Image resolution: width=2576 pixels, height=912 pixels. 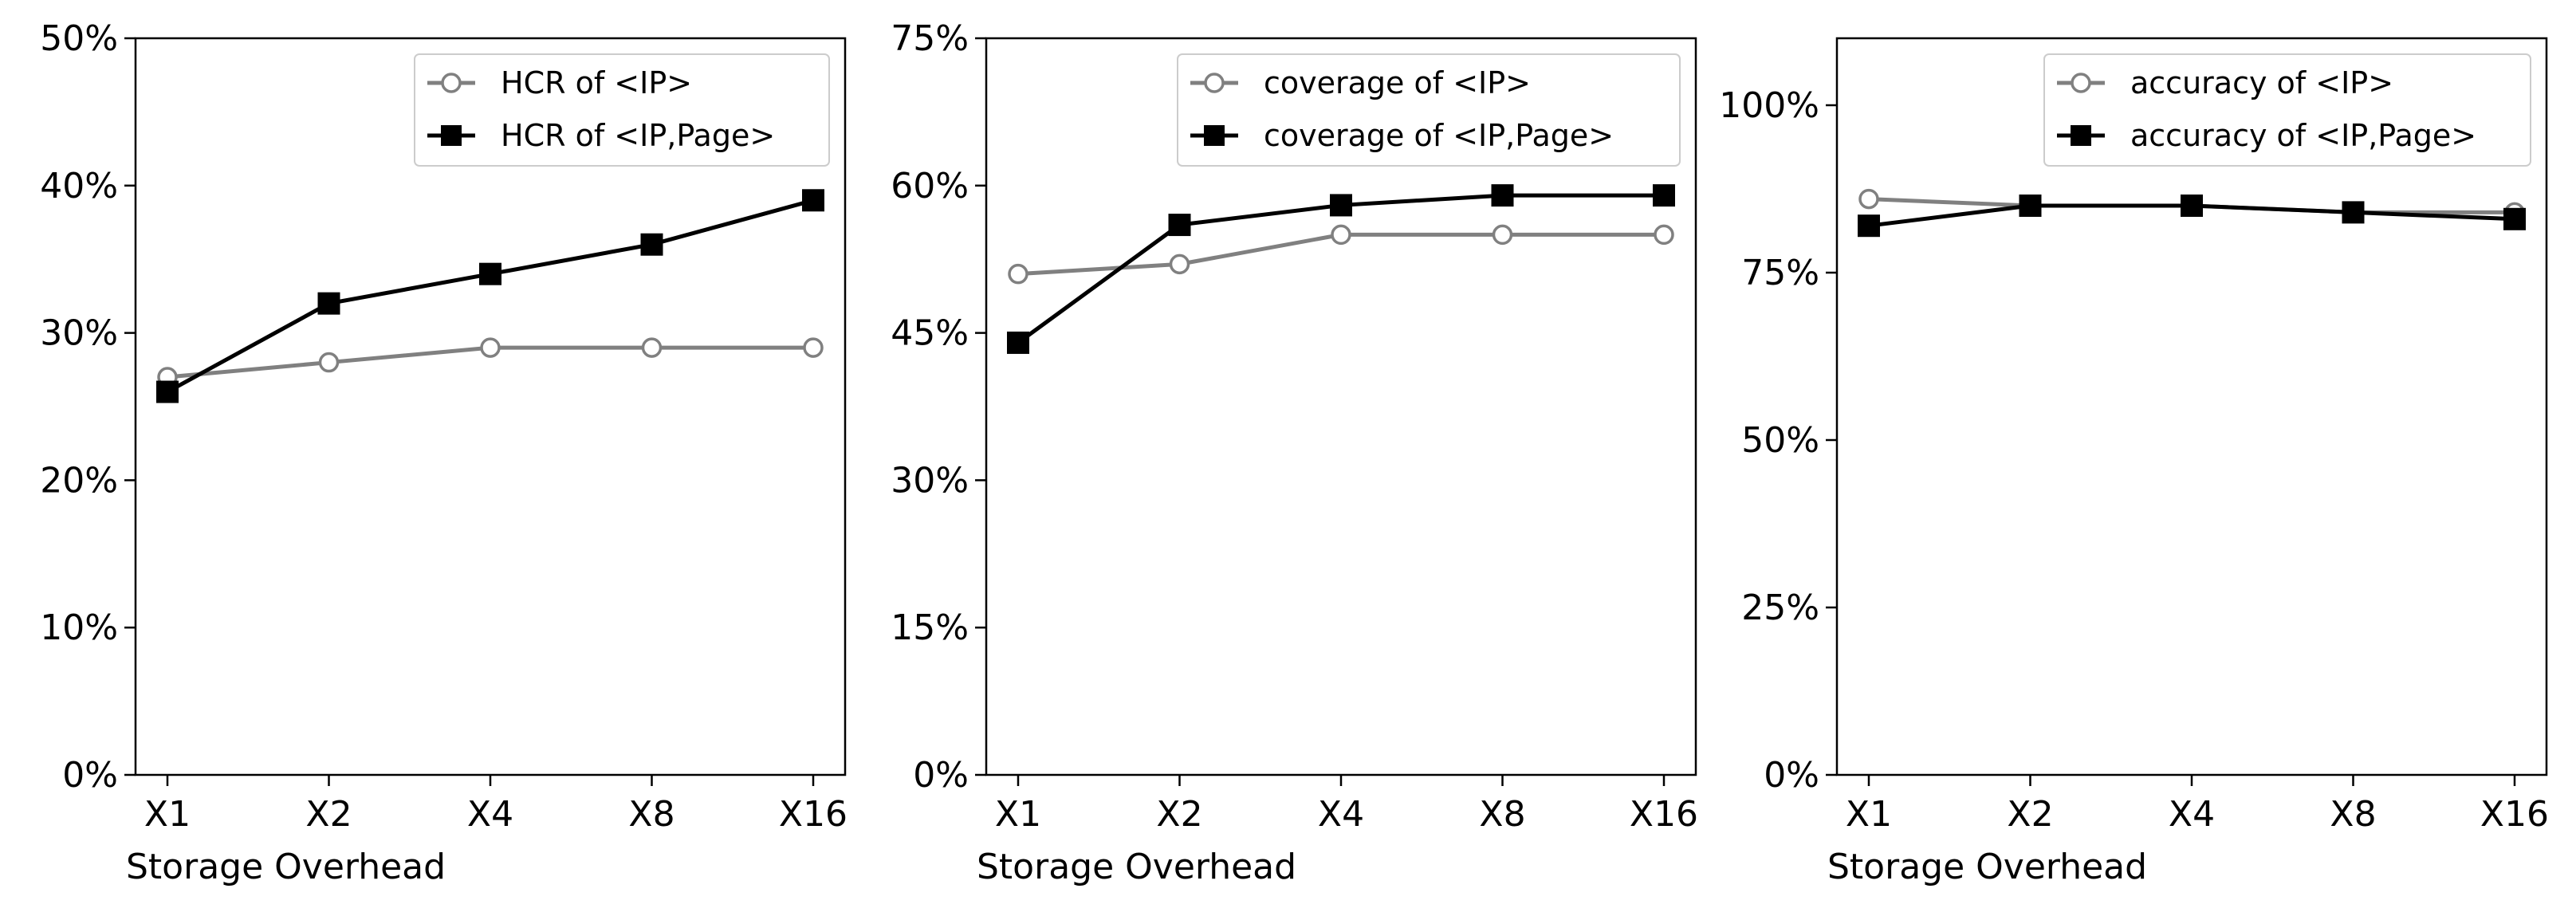 What do you see at coordinates (638, 135) in the screenshot?
I see `legend-label: HCR of <IP,Page>` at bounding box center [638, 135].